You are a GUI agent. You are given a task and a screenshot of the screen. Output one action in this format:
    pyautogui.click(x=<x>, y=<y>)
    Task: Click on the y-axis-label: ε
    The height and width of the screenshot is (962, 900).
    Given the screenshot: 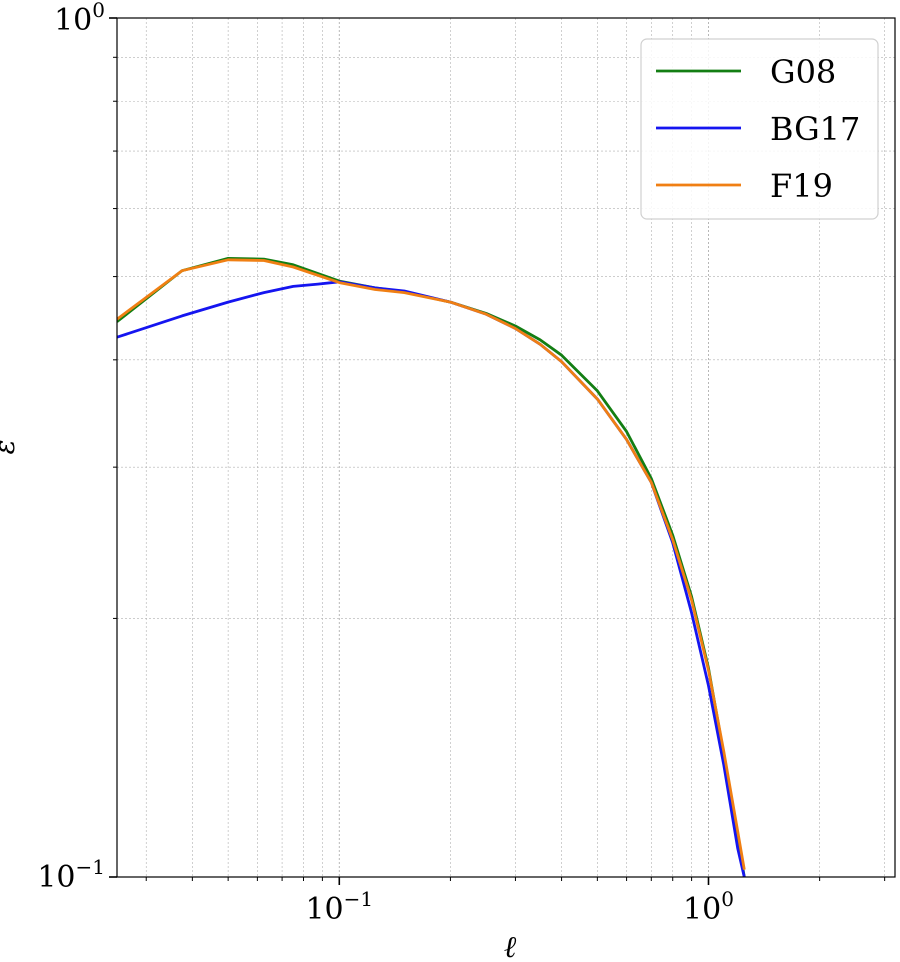 What is the action you would take?
    pyautogui.click(x=10, y=446)
    